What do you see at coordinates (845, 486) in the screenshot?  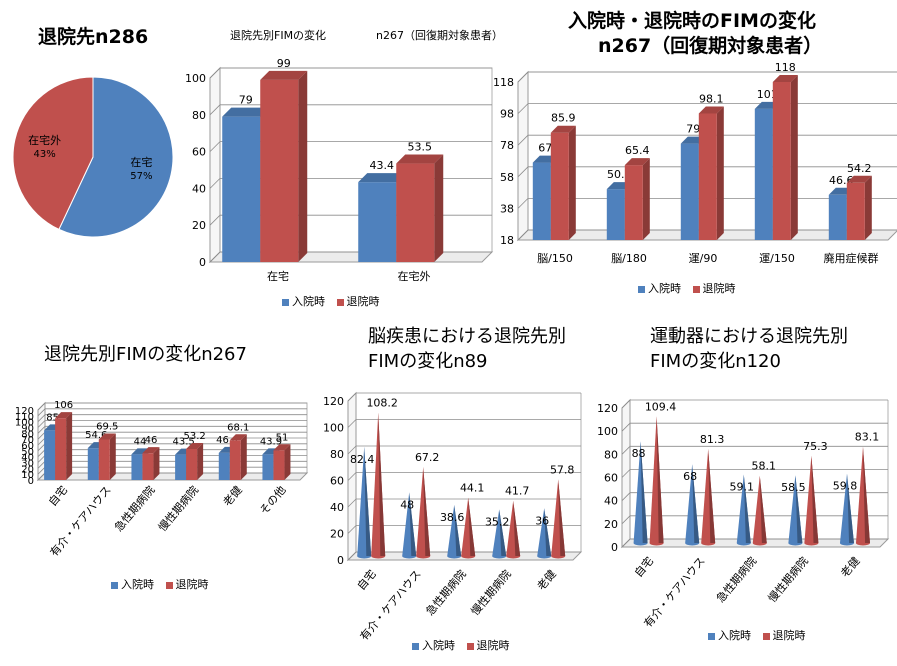 I see `value-label: 59.8` at bounding box center [845, 486].